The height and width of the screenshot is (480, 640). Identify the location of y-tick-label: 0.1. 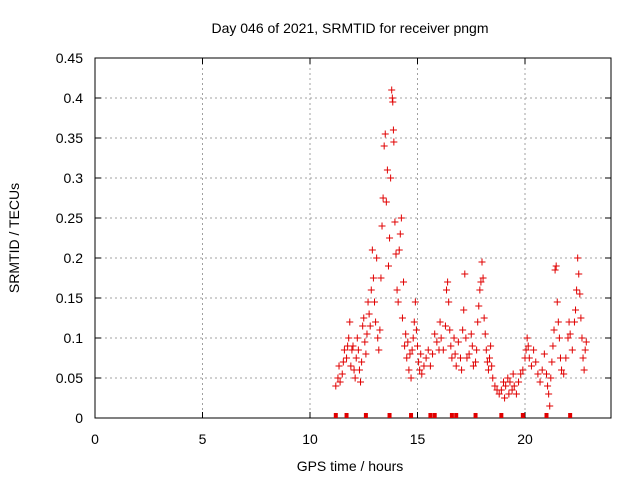
(74, 338).